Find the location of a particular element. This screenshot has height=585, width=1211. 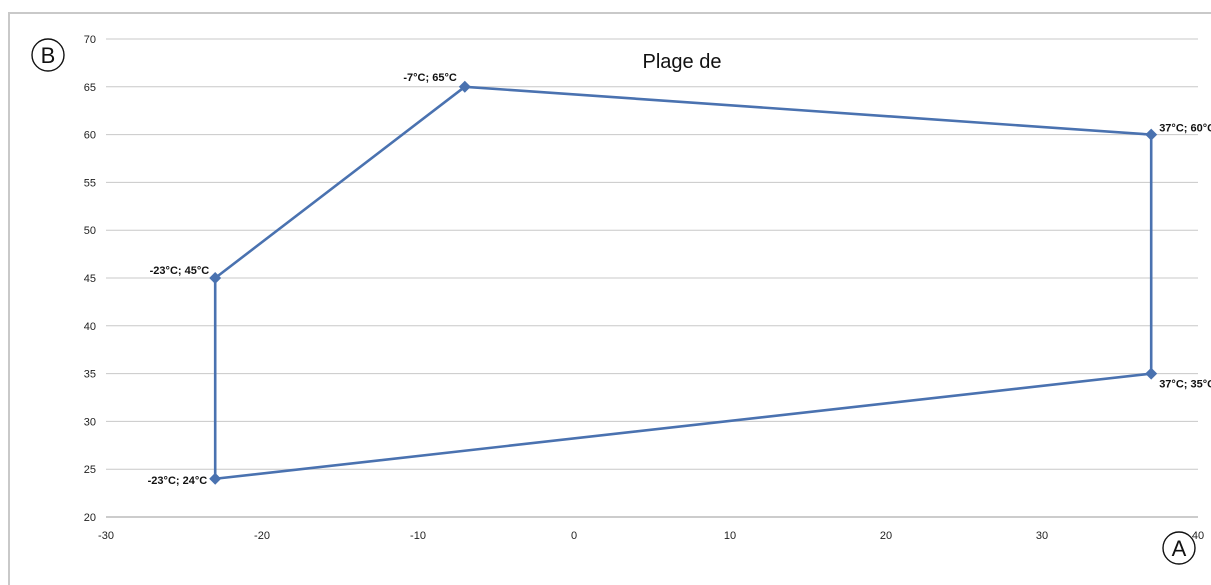

x-tick-label: 30 is located at coordinates (1042, 536).